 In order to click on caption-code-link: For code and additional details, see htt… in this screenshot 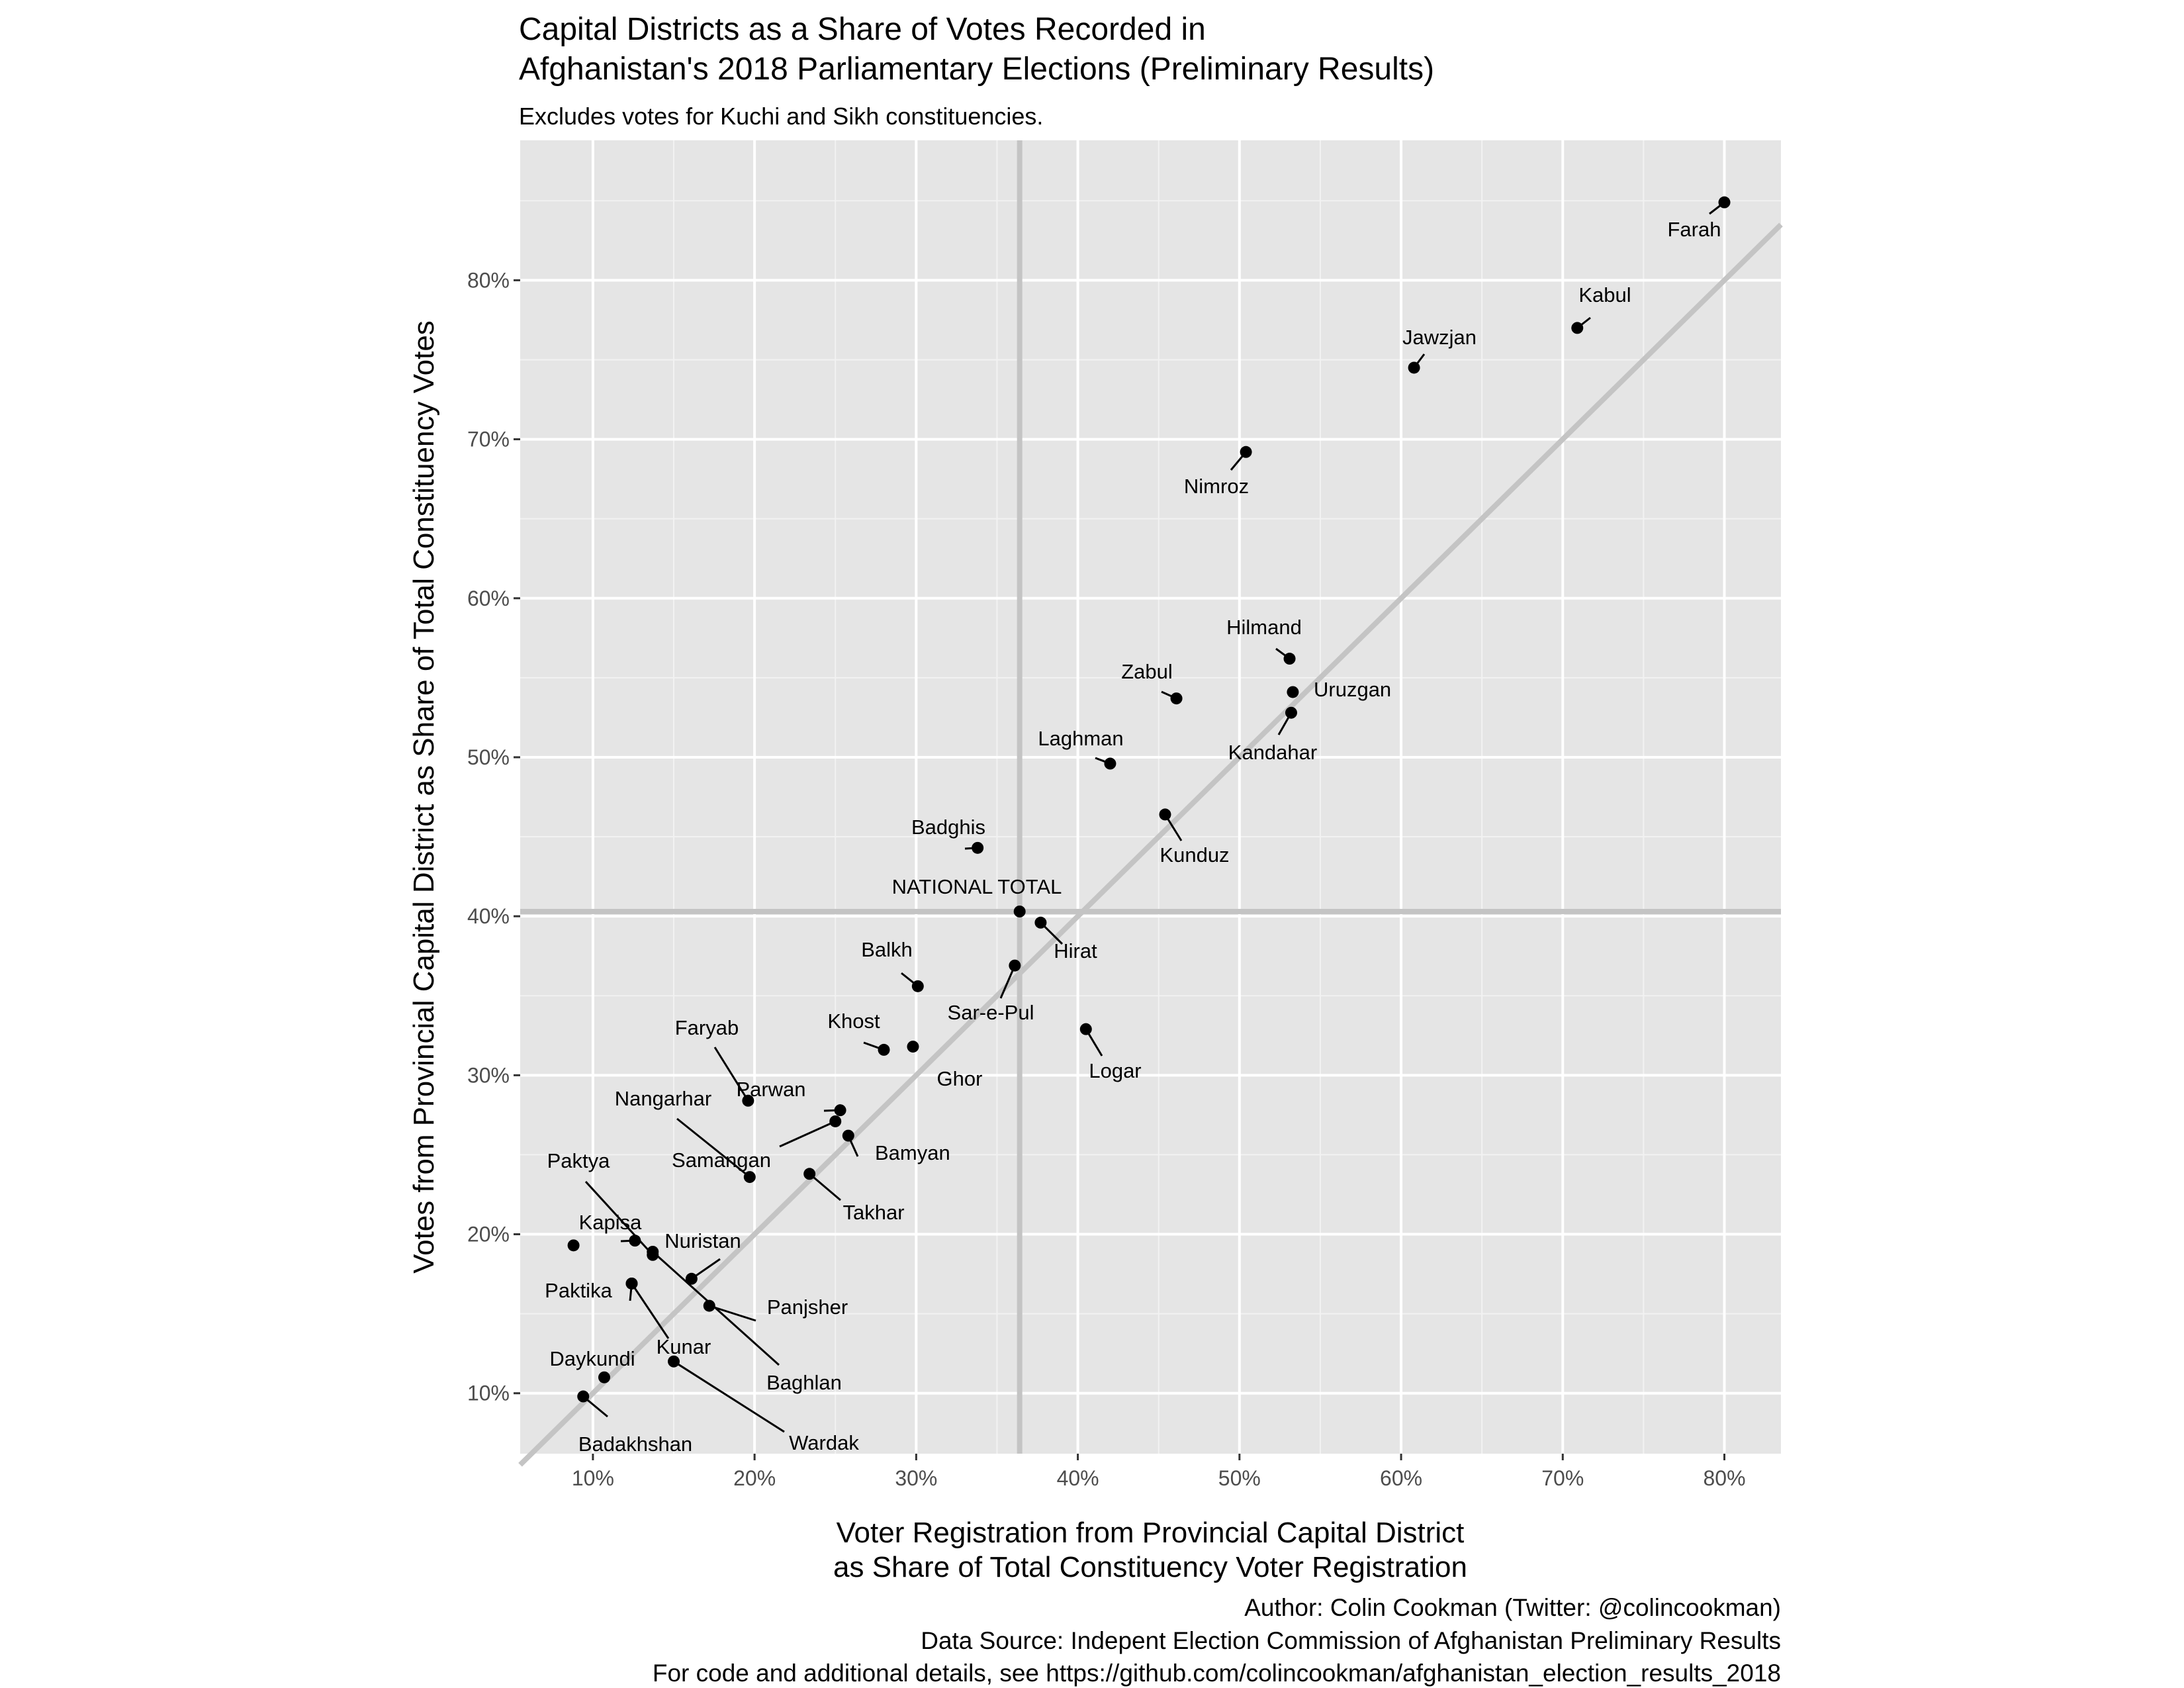, I will do `click(1217, 1673)`.